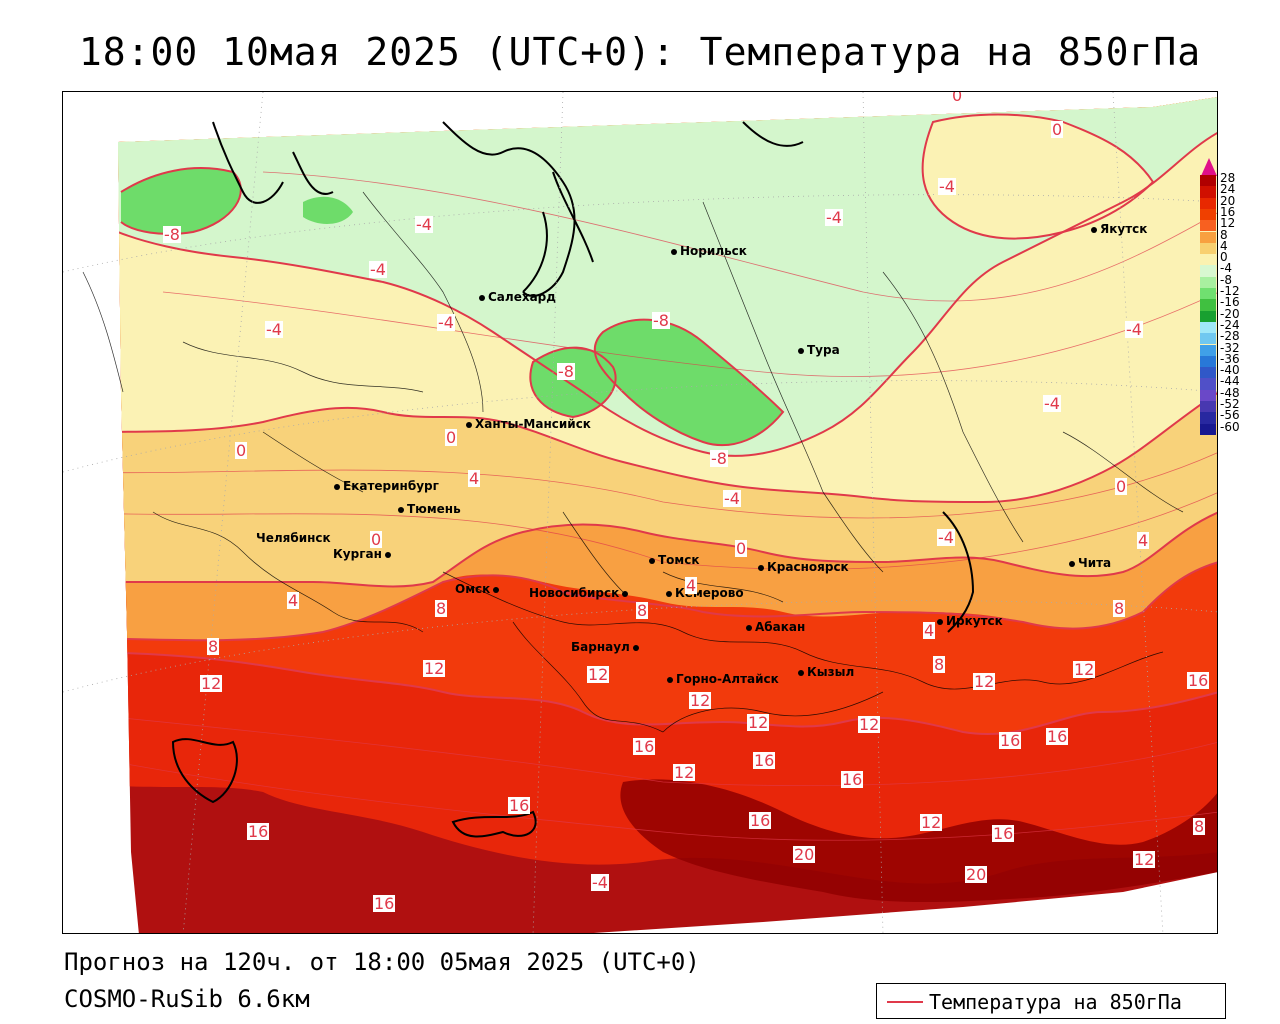  I want to click on colorbar-tick-label: 20, so click(1228, 200).